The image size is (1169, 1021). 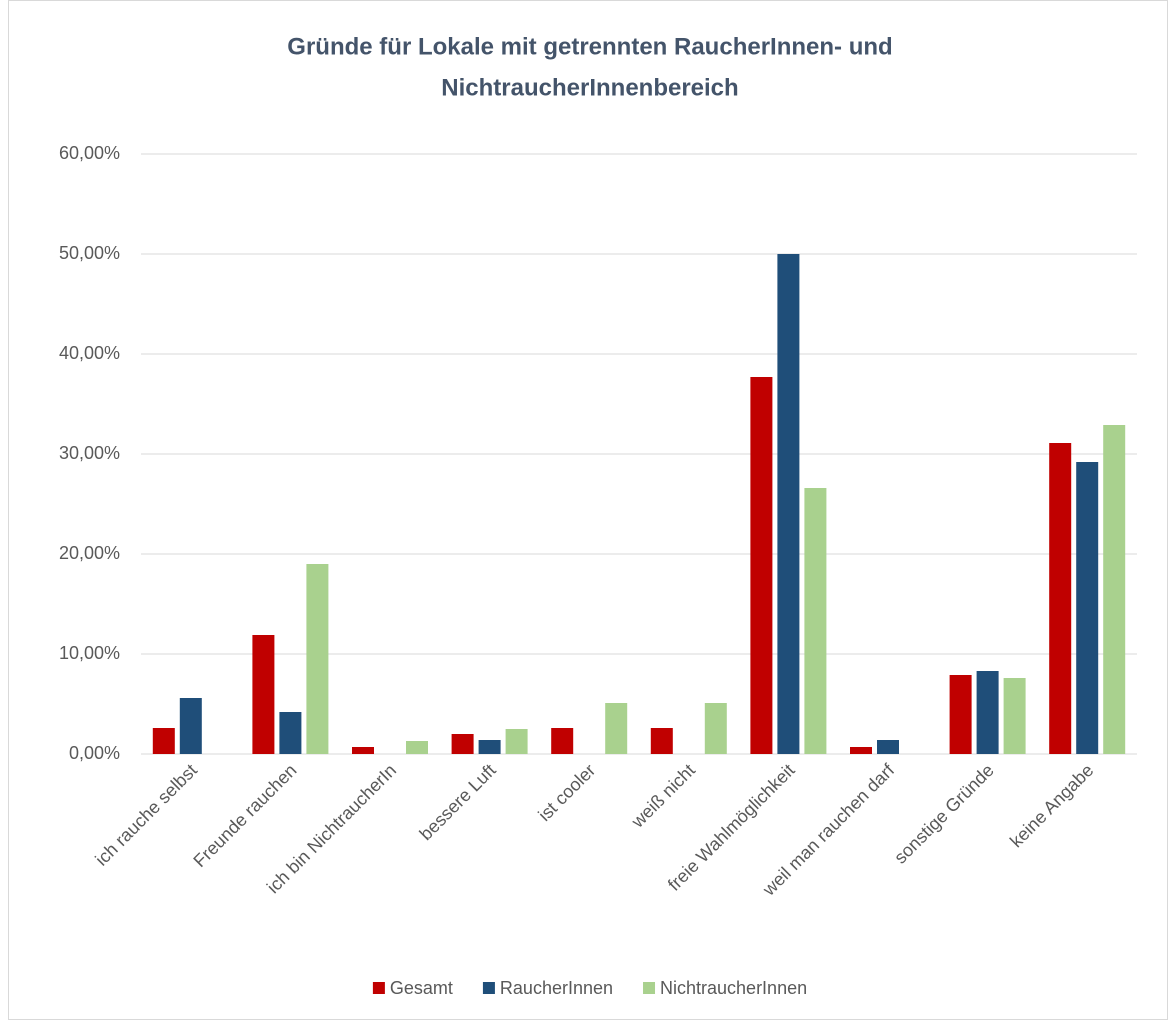 What do you see at coordinates (556, 988) in the screenshot?
I see `legend-label: RaucherInnen` at bounding box center [556, 988].